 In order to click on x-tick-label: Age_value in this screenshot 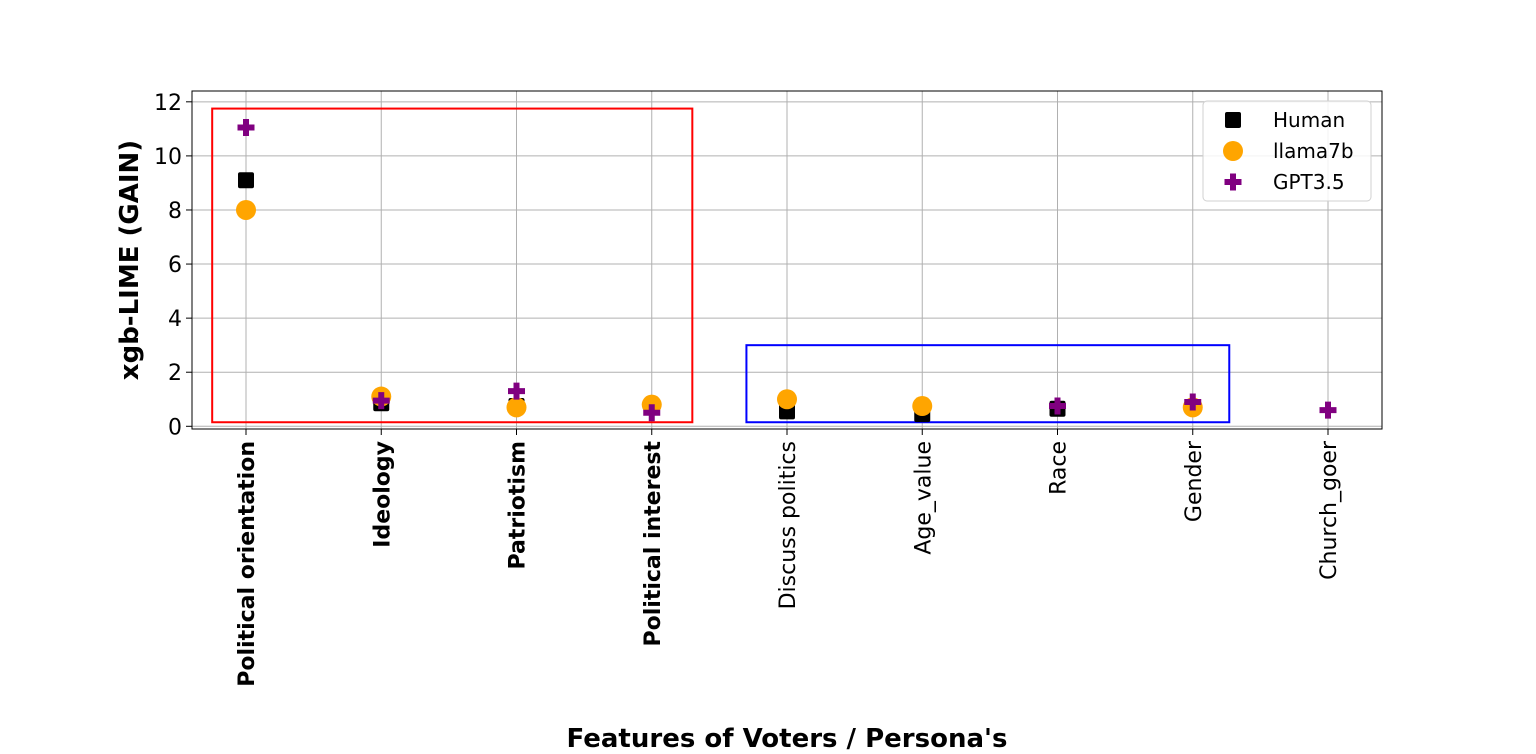, I will do `click(923, 498)`.